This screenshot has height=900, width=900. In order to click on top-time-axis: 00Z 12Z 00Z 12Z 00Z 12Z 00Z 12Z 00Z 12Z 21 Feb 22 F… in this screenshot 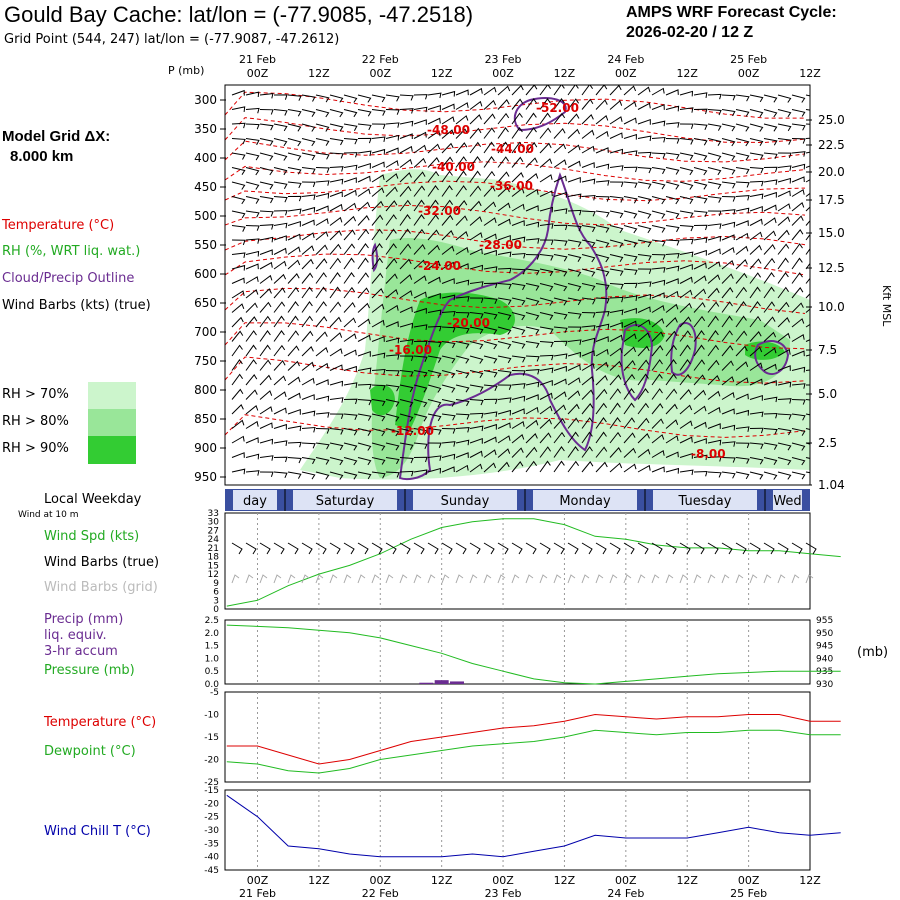, I will do `click(530, 66)`.